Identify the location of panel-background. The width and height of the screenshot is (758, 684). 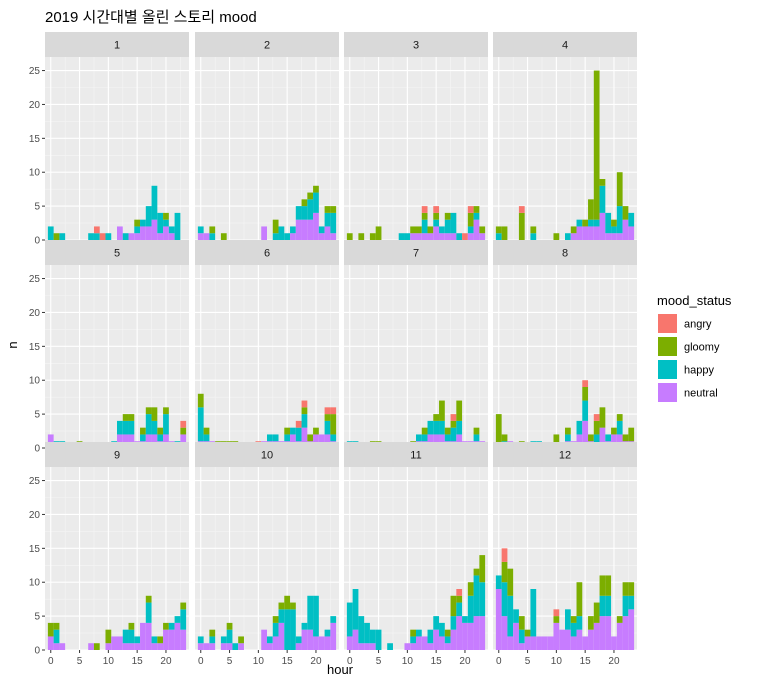
(565, 356).